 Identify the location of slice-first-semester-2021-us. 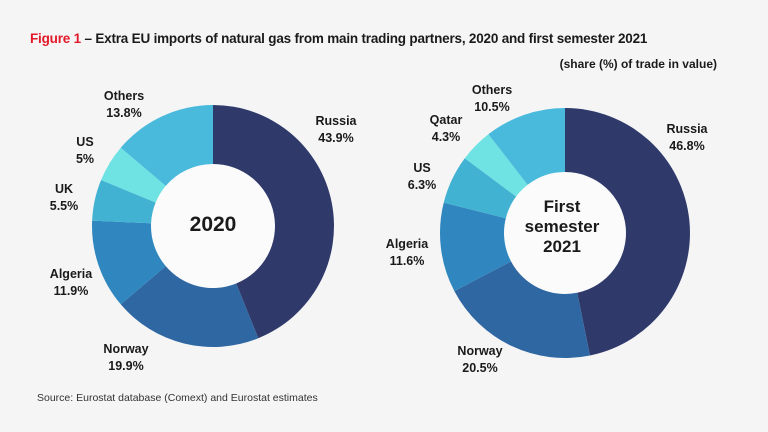
(480, 188).